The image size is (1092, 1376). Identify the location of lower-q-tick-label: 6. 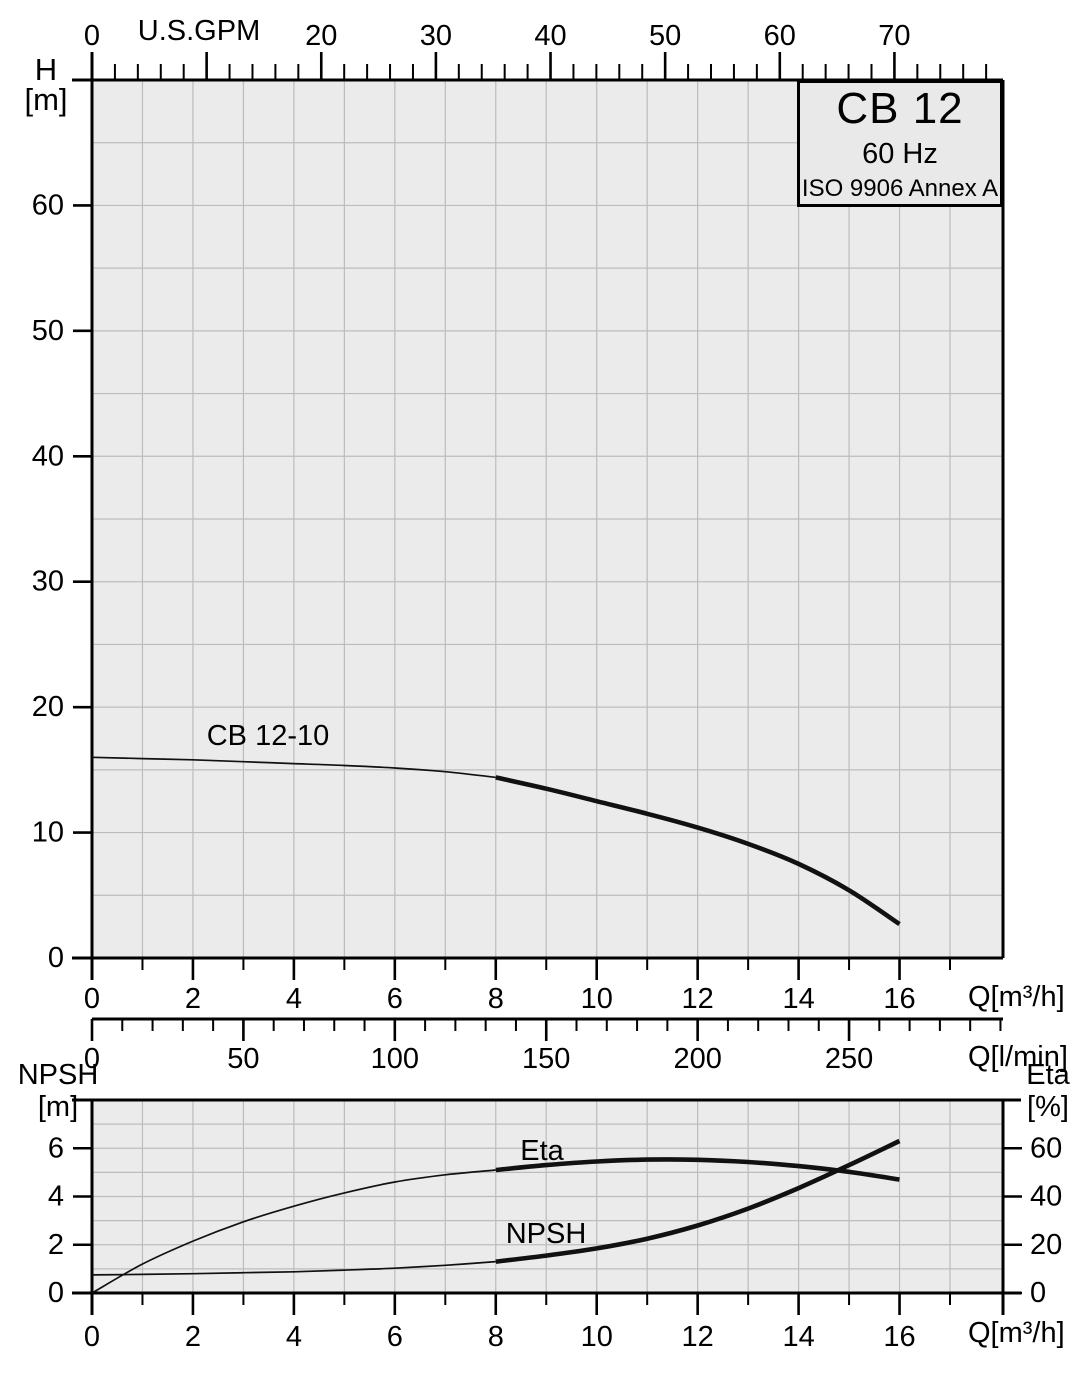
(395, 1337).